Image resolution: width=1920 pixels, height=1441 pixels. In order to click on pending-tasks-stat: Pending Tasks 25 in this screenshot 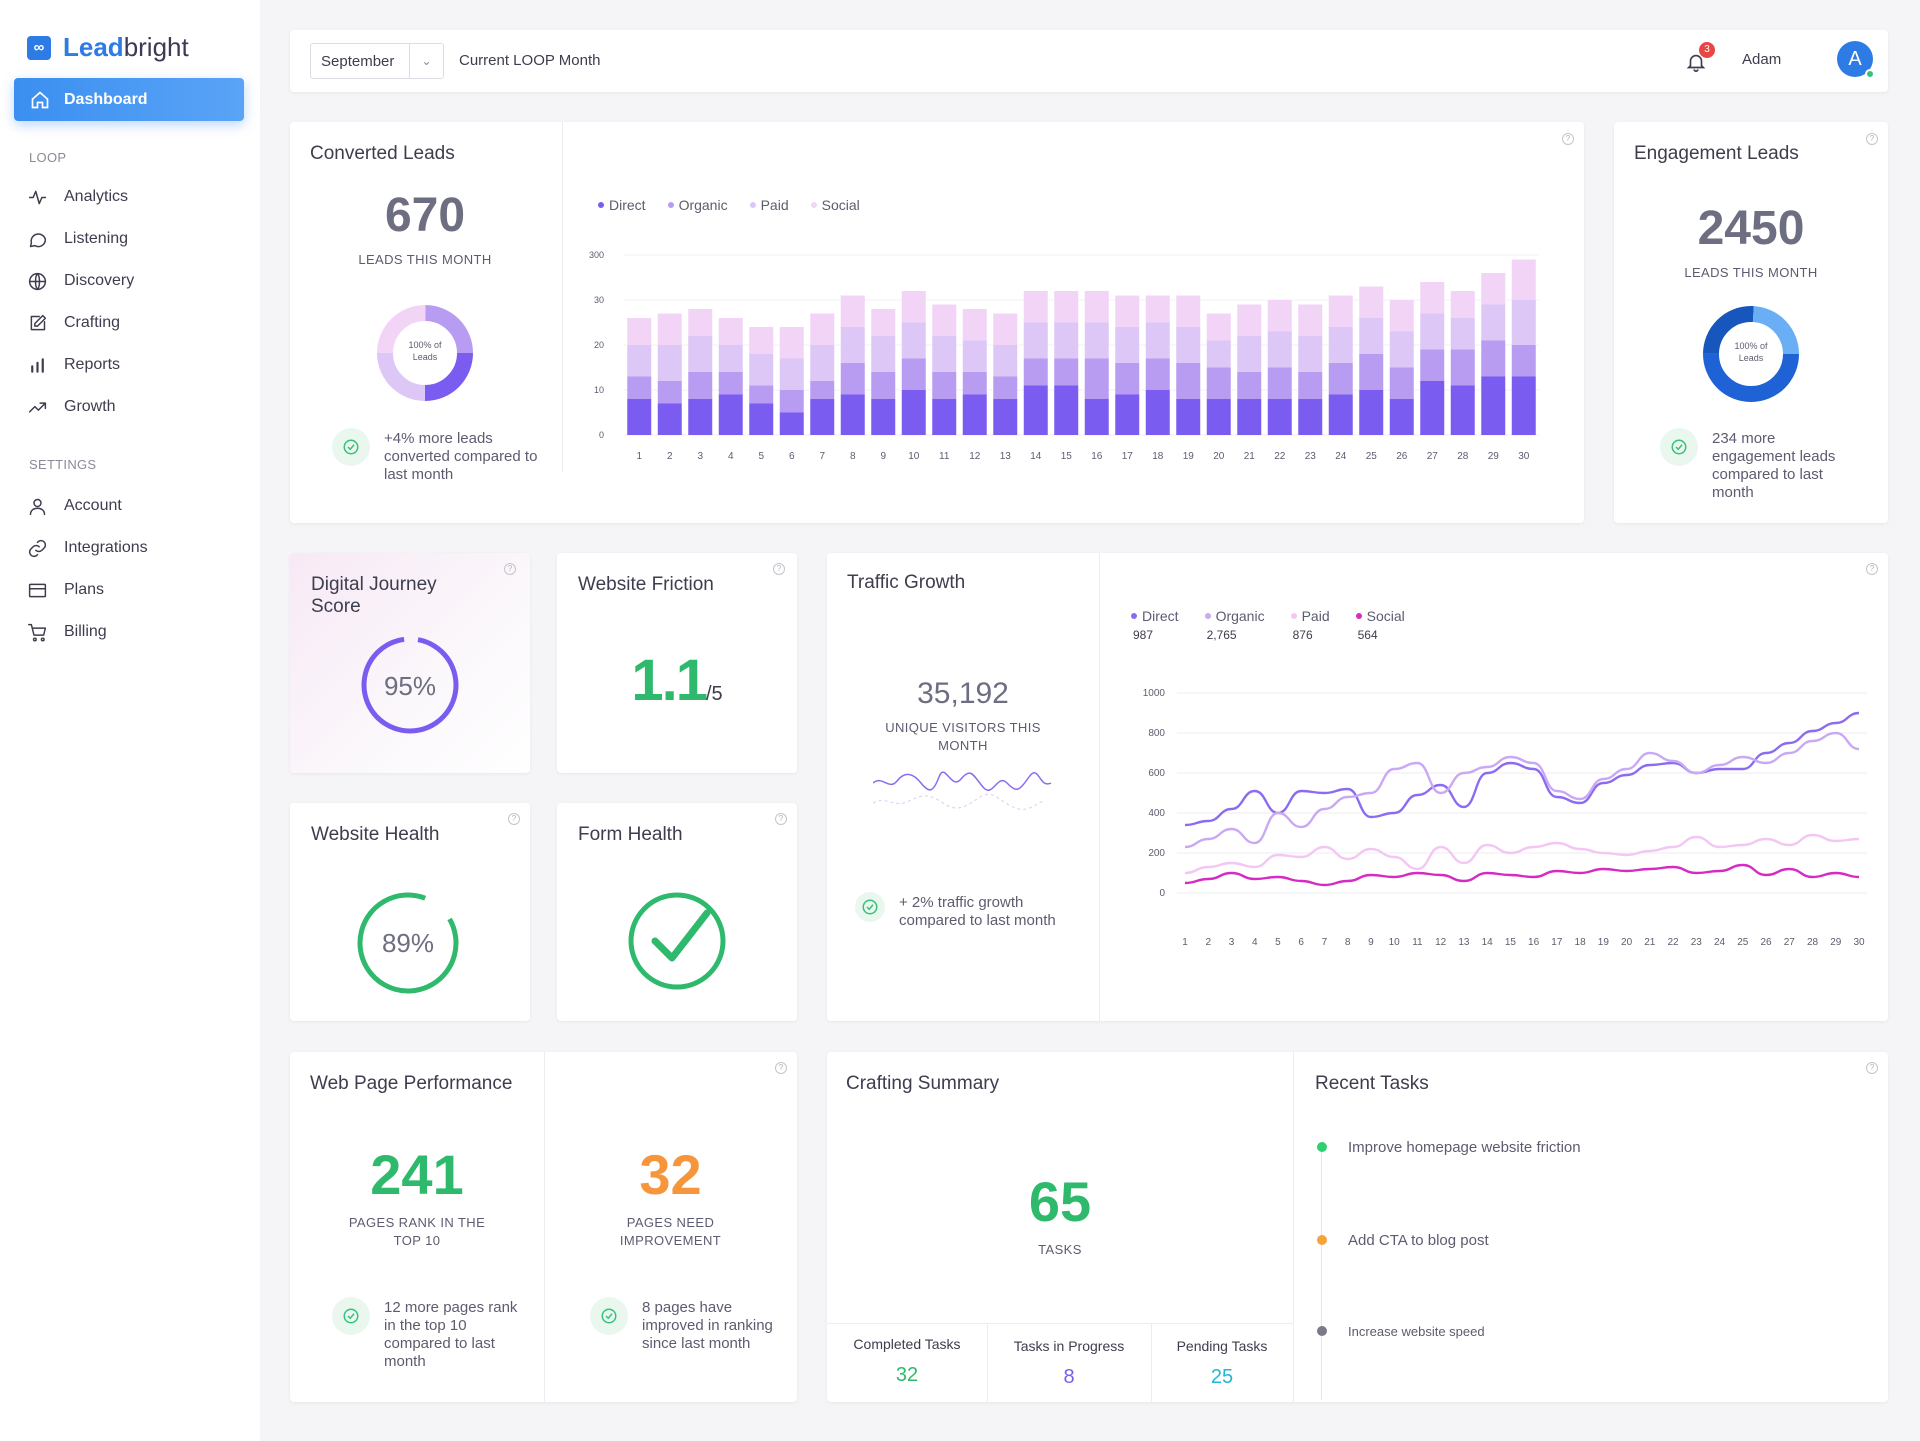, I will do `click(1222, 1363)`.